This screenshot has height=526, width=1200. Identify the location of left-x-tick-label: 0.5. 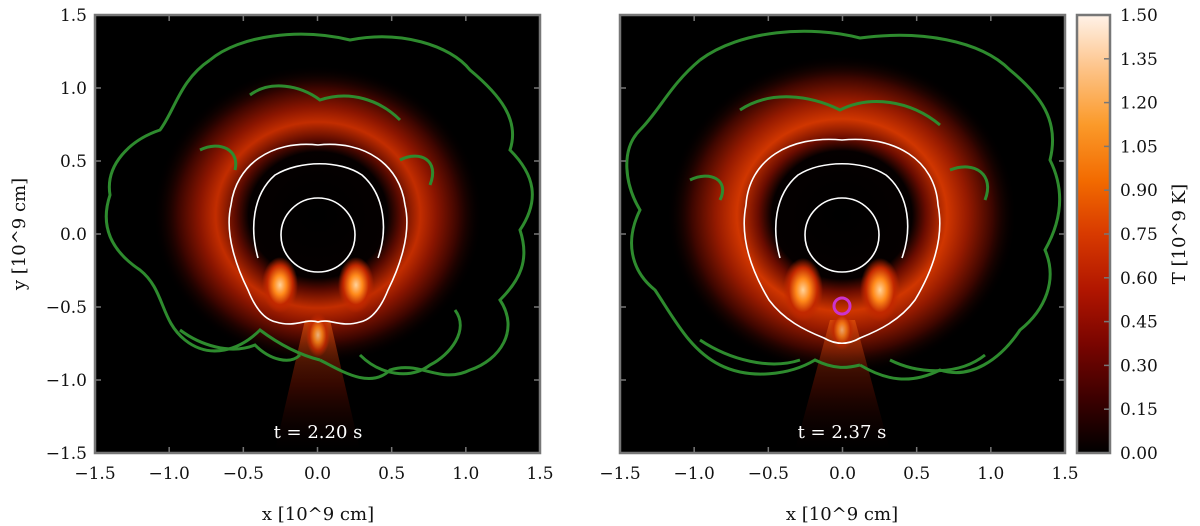
(391, 474).